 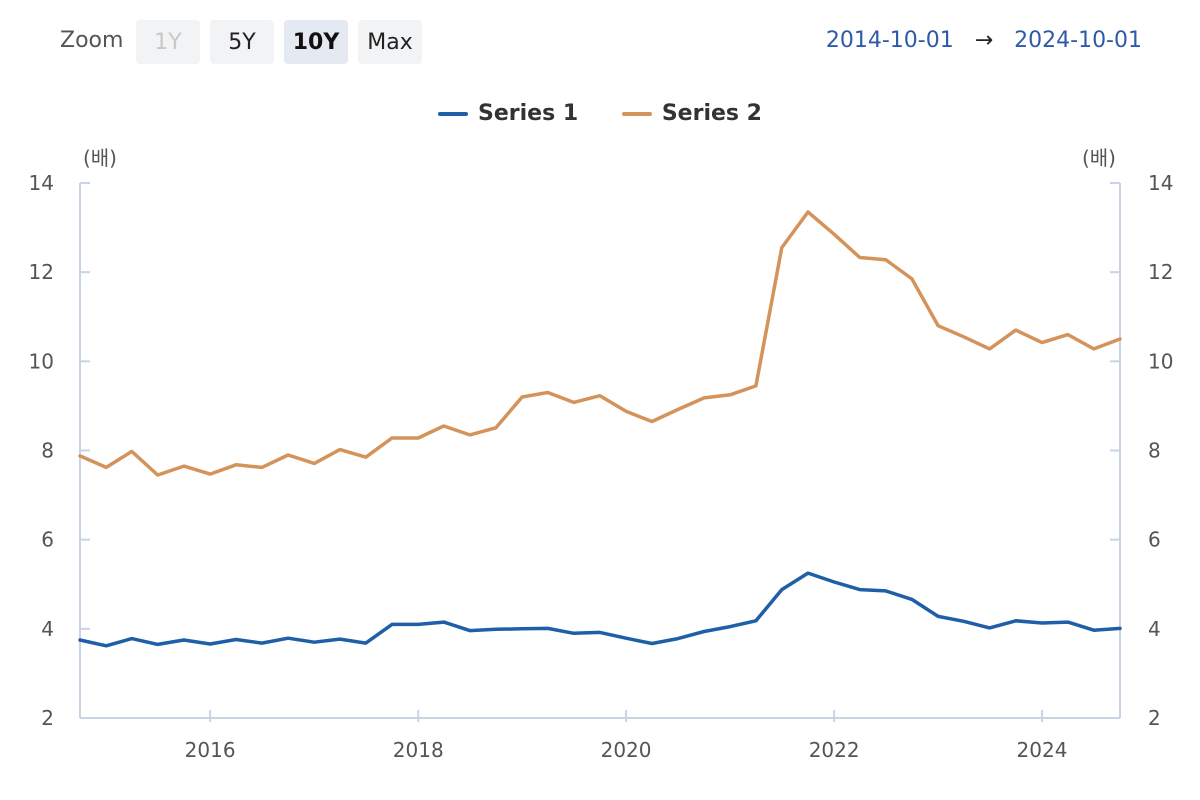 What do you see at coordinates (47, 451) in the screenshot?
I see `y-tick-label-left: 8` at bounding box center [47, 451].